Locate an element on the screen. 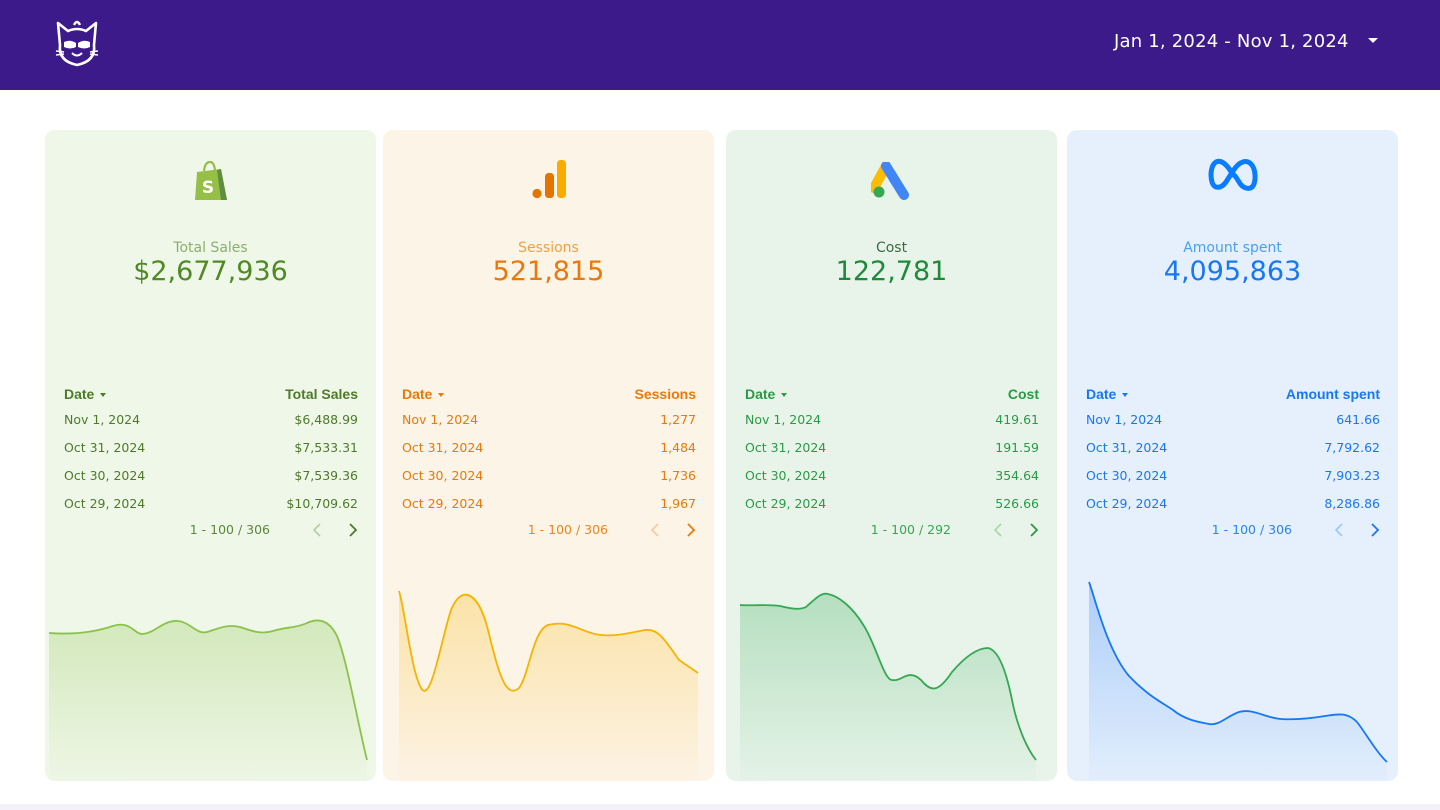 This screenshot has width=1440, height=810. table-row: Oct 31, 2024 191.59 is located at coordinates (892, 450).